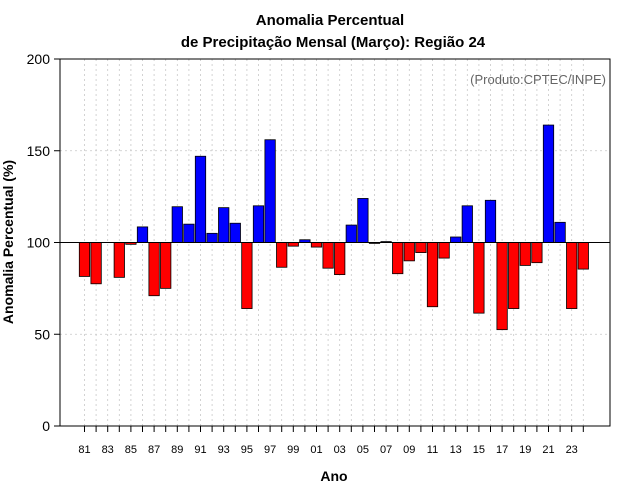  What do you see at coordinates (316, 450) in the screenshot?
I see `x-tick-label: 01` at bounding box center [316, 450].